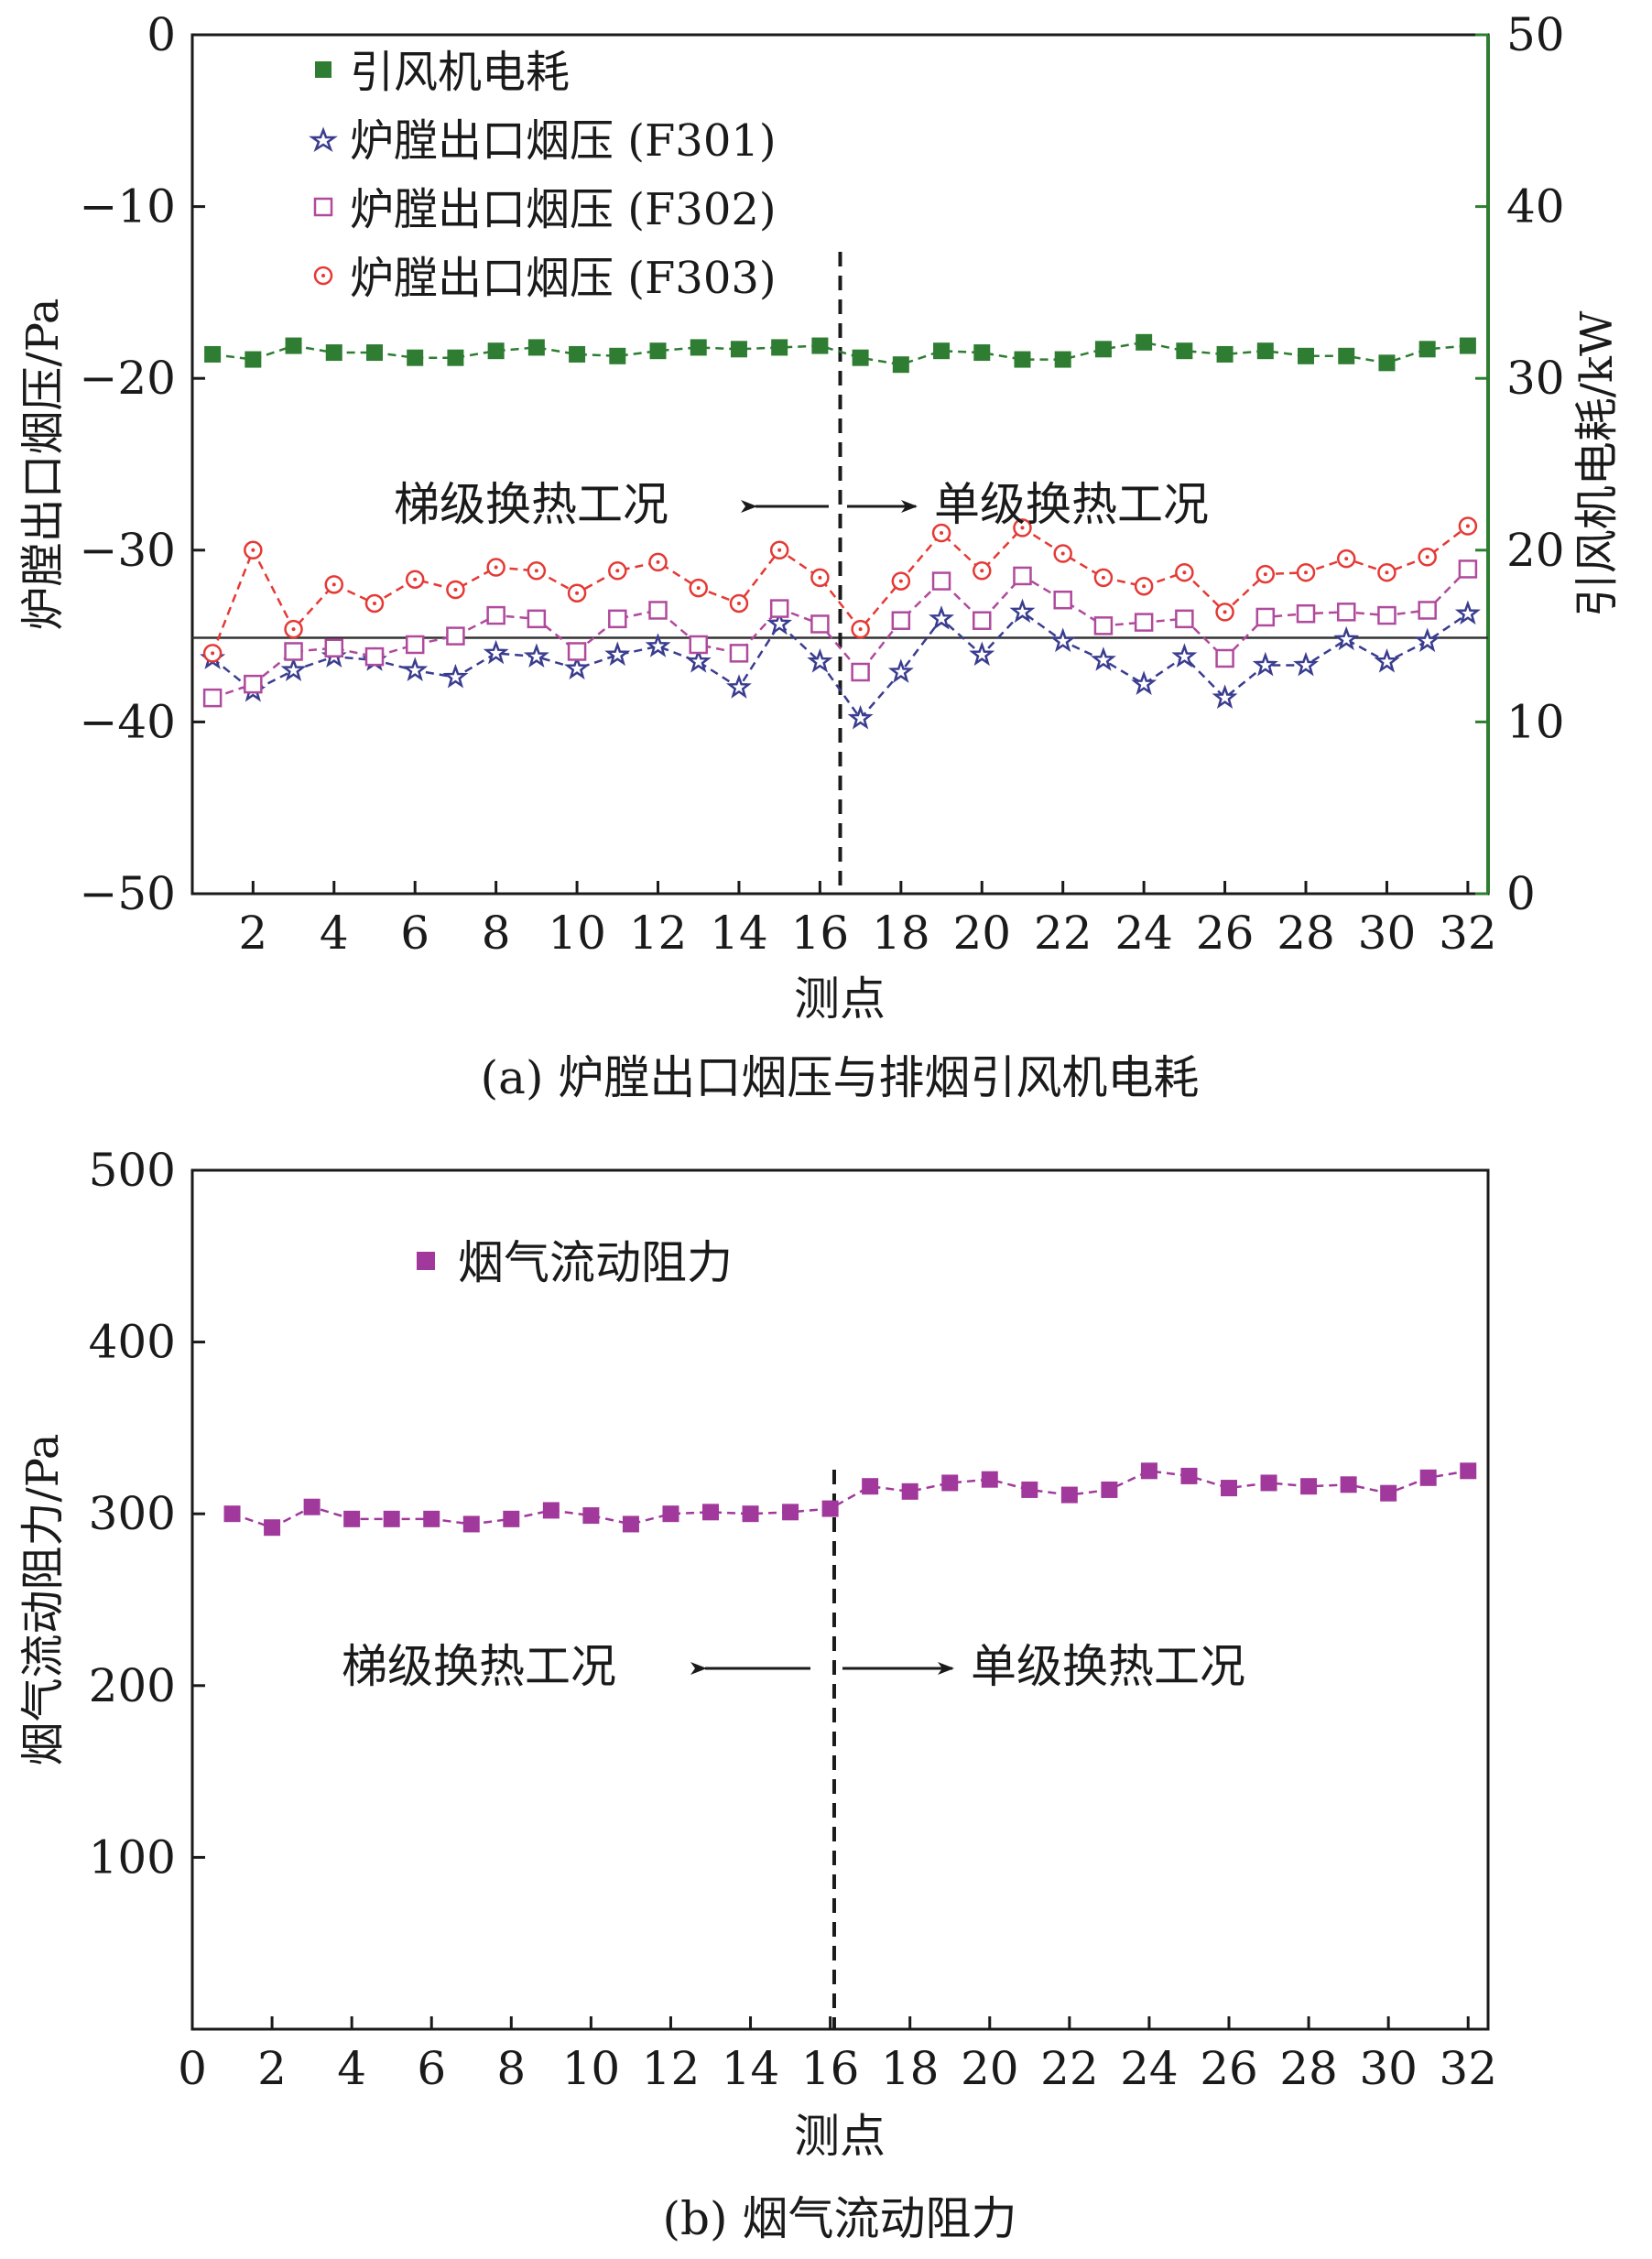 This screenshot has width=1652, height=2259. I want to click on x-tick-label: 4, so click(334, 933).